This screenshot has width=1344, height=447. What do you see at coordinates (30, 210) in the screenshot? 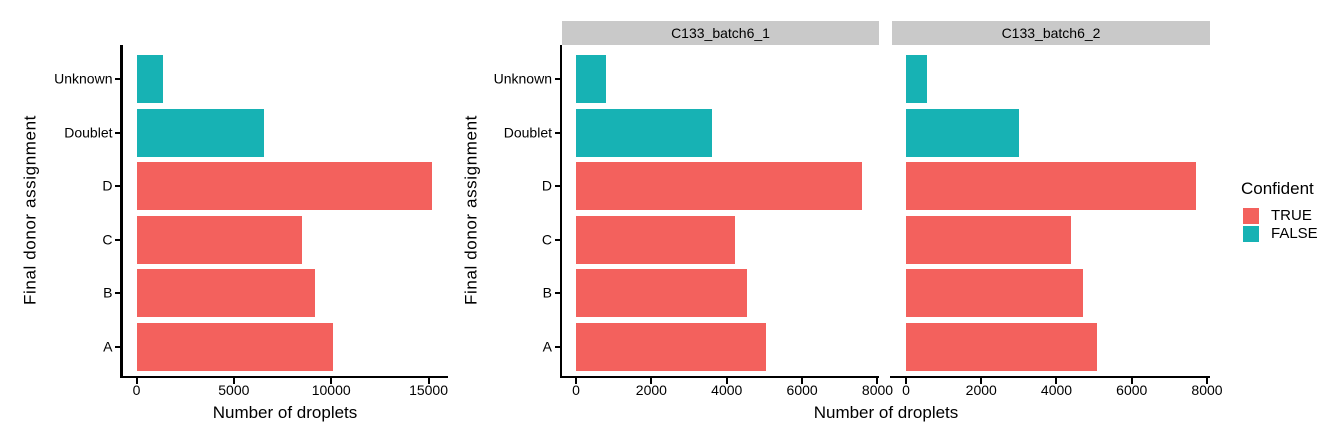
I see `left-y-axis-title: Final donor assignment` at bounding box center [30, 210].